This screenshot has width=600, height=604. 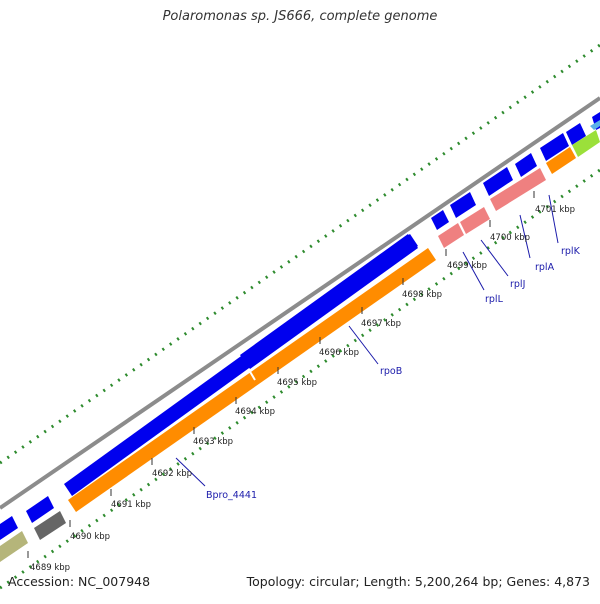 What do you see at coordinates (90, 537) in the screenshot?
I see `tick-label-4690: 4690 kbp` at bounding box center [90, 537].